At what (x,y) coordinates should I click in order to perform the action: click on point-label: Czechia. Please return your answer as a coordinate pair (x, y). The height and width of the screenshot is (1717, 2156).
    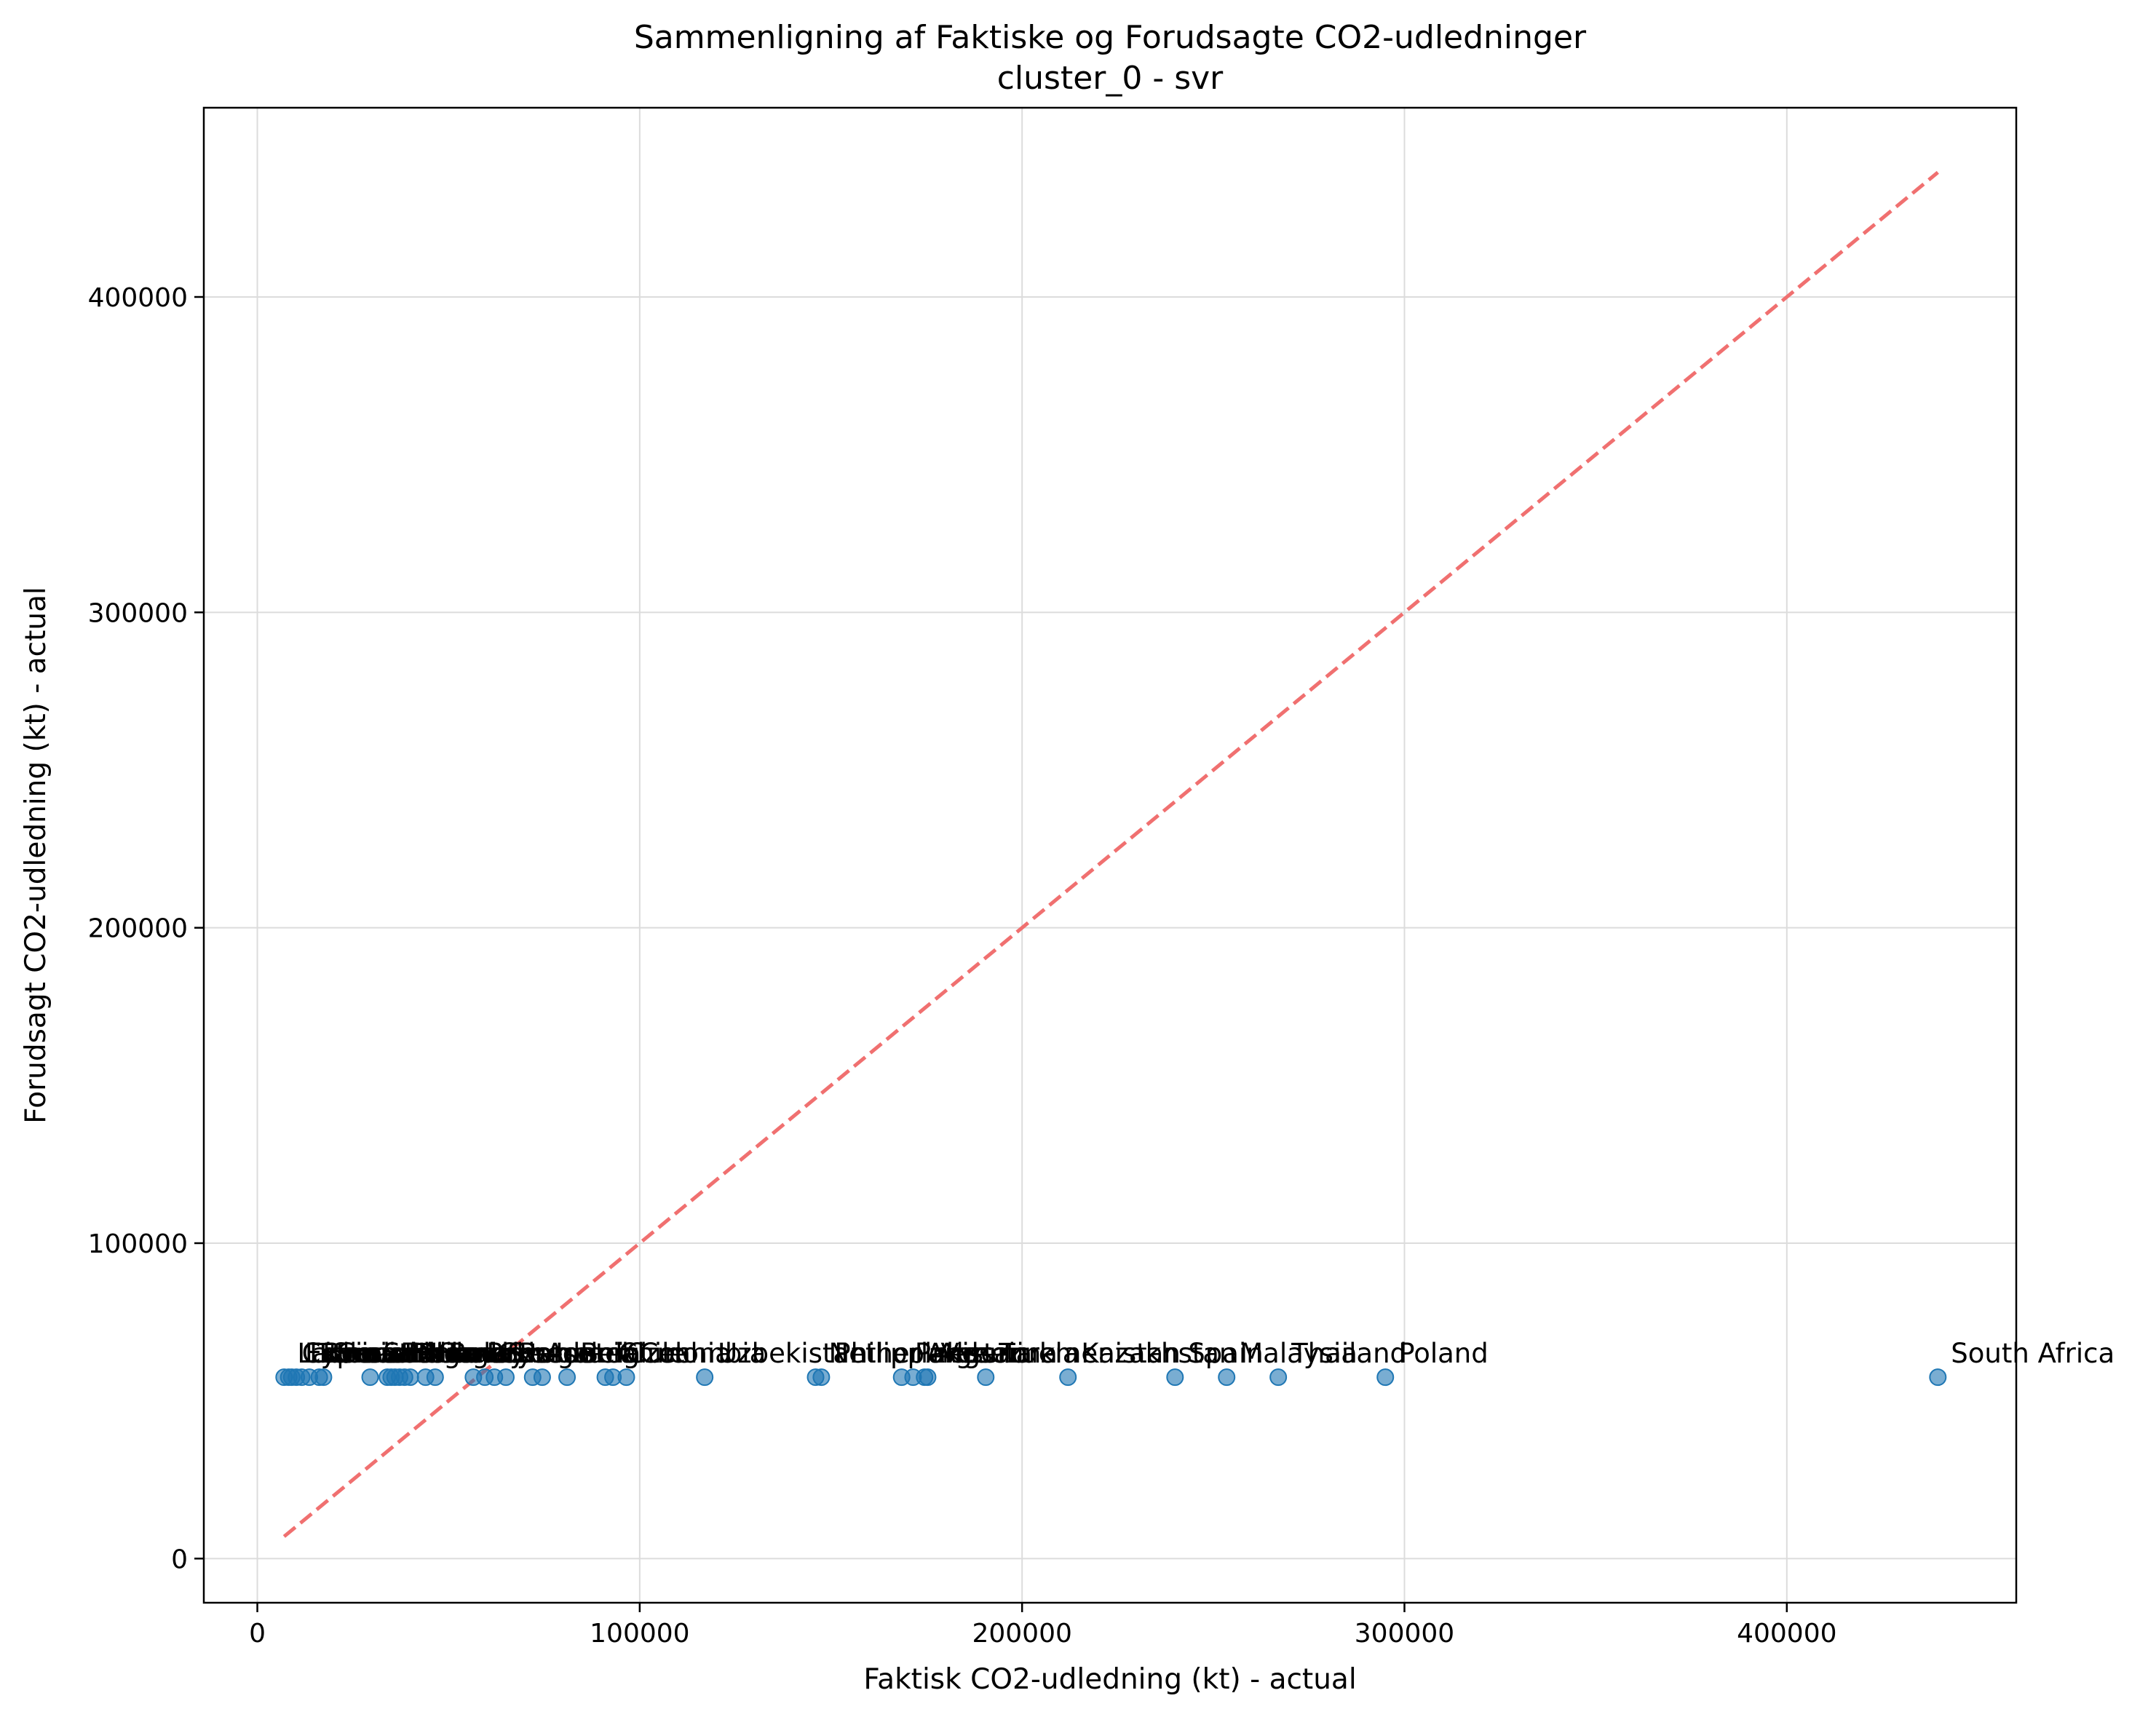
    Looking at the image, I should click on (679, 1353).